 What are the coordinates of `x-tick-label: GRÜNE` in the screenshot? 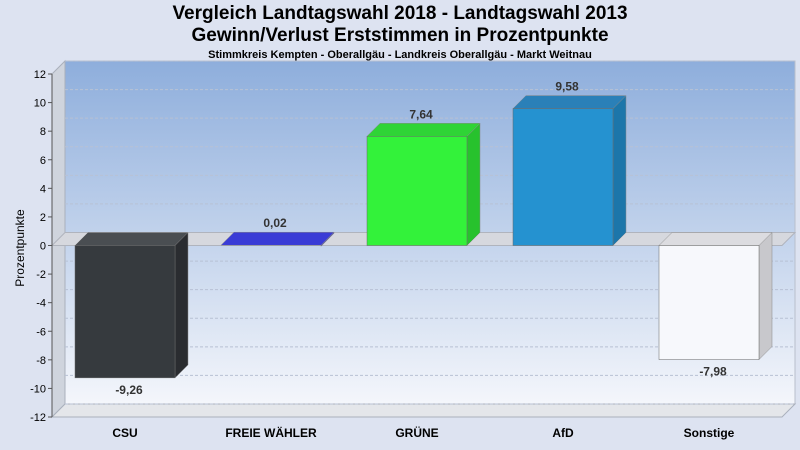 It's located at (416, 432).